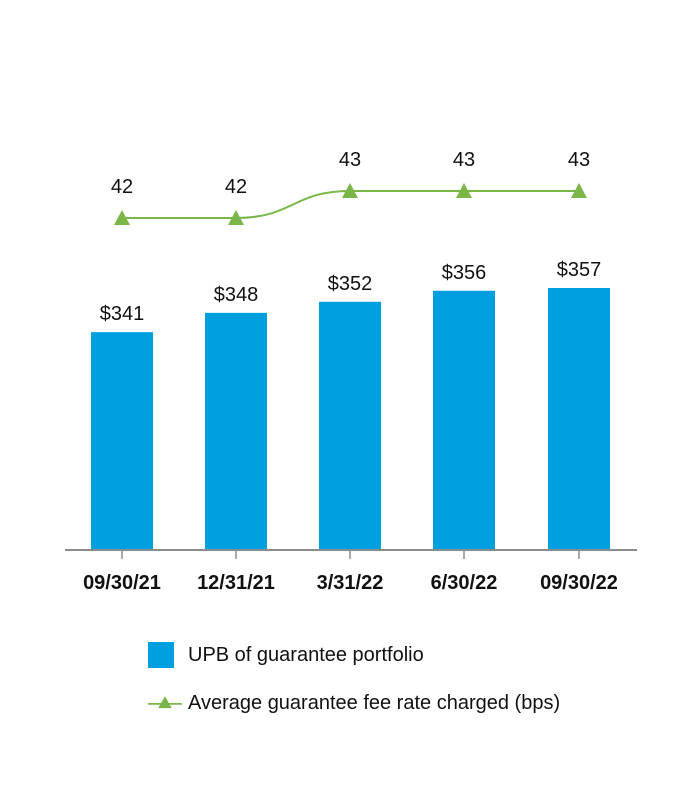 The height and width of the screenshot is (800, 700). Describe the element at coordinates (464, 273) in the screenshot. I see `bar-value-label: $356` at that location.